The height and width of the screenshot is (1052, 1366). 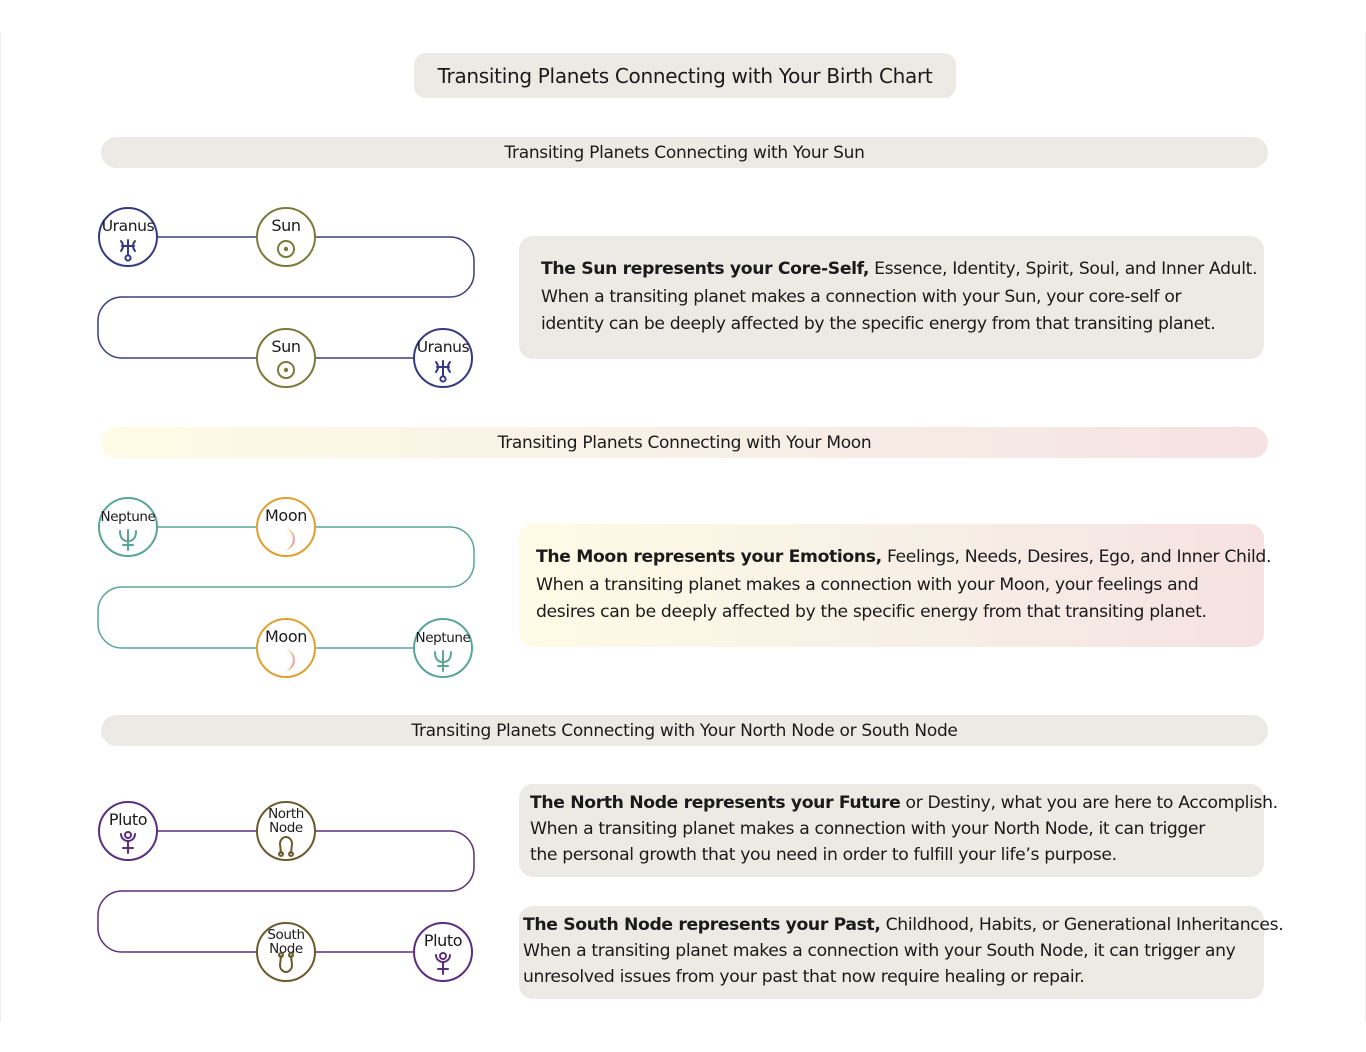 What do you see at coordinates (709, 557) in the screenshot?
I see `moon-description-bold: The Moon represents your Emotions,` at bounding box center [709, 557].